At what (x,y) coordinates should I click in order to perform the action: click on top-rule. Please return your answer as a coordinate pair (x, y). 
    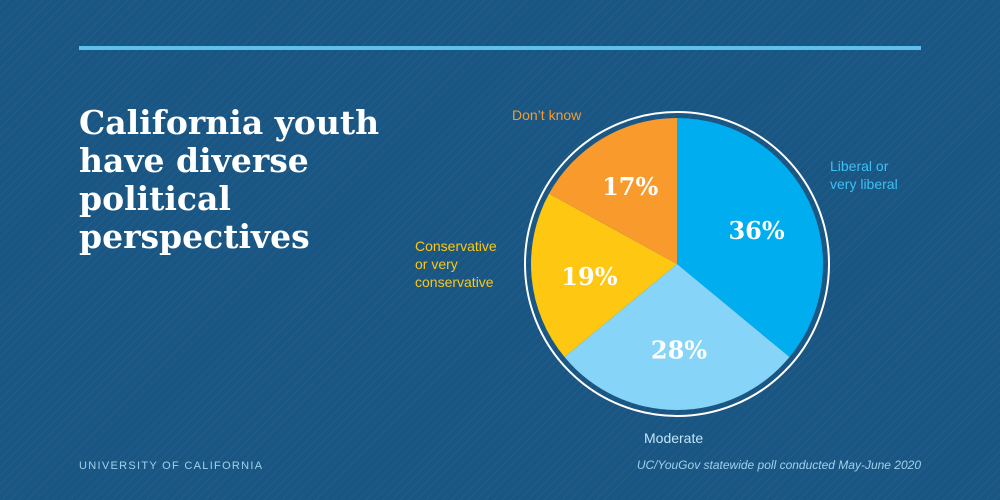
    Looking at the image, I should click on (500, 48).